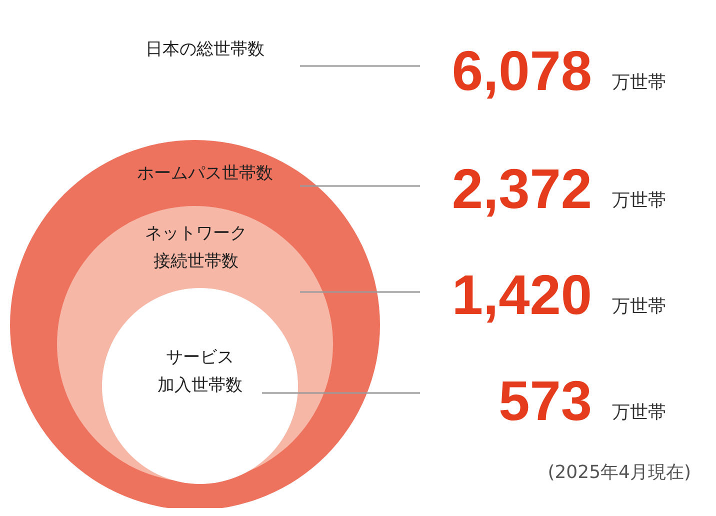  I want to click on category-label: サービス加入世帯数, so click(200, 371).